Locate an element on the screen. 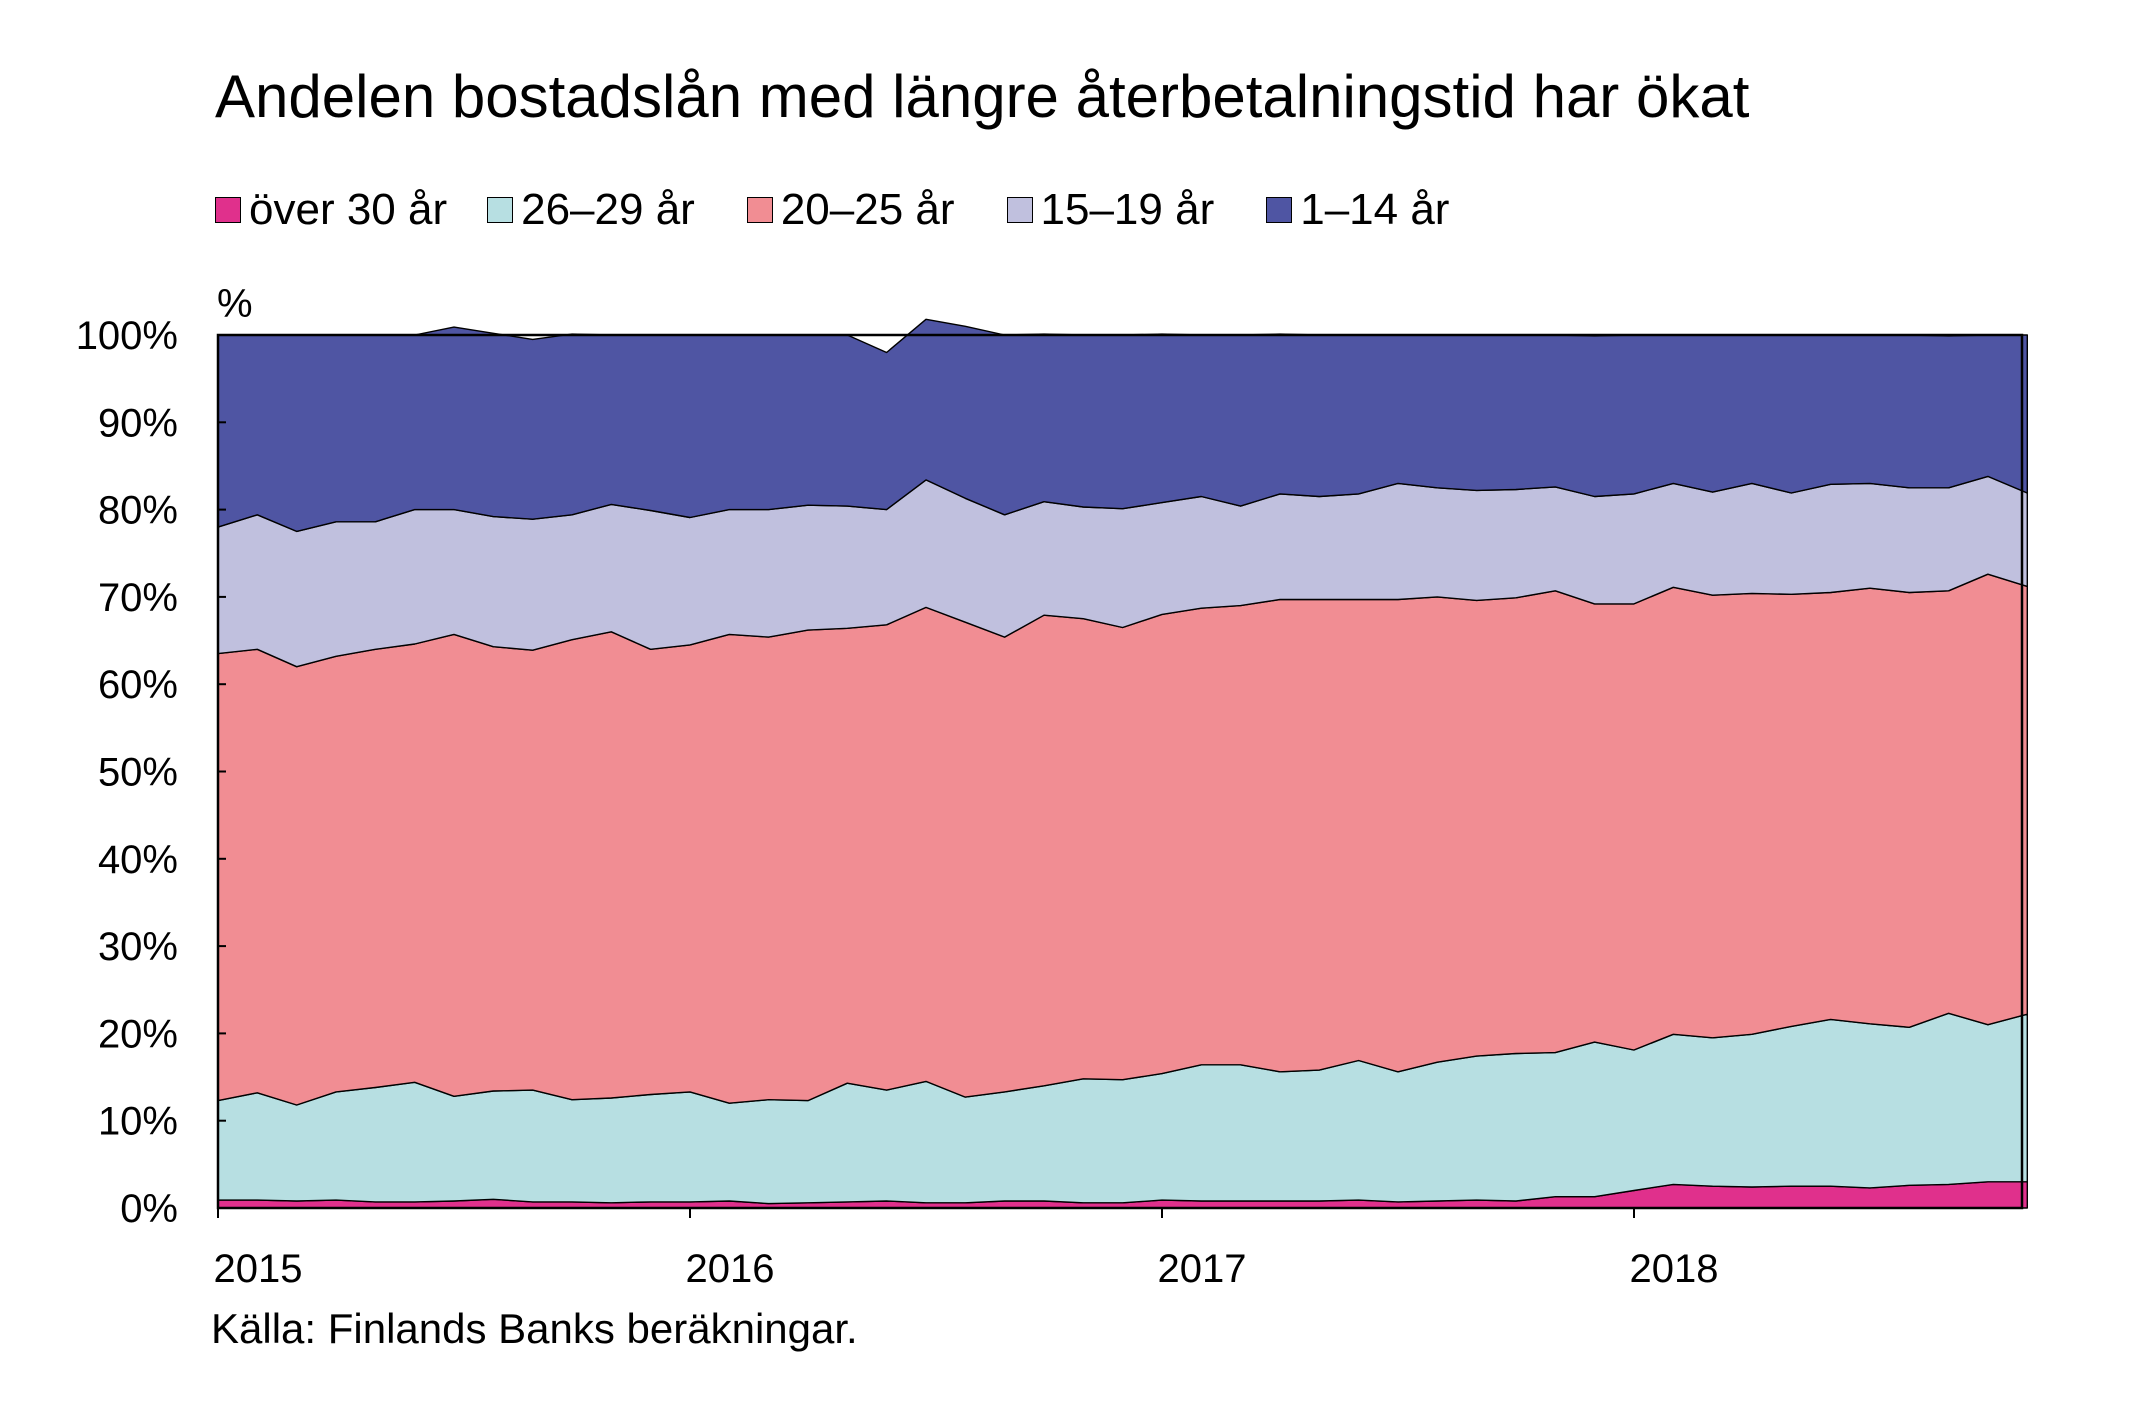 The width and height of the screenshot is (2147, 1401). y-tick-label: 0% is located at coordinates (149, 1209).